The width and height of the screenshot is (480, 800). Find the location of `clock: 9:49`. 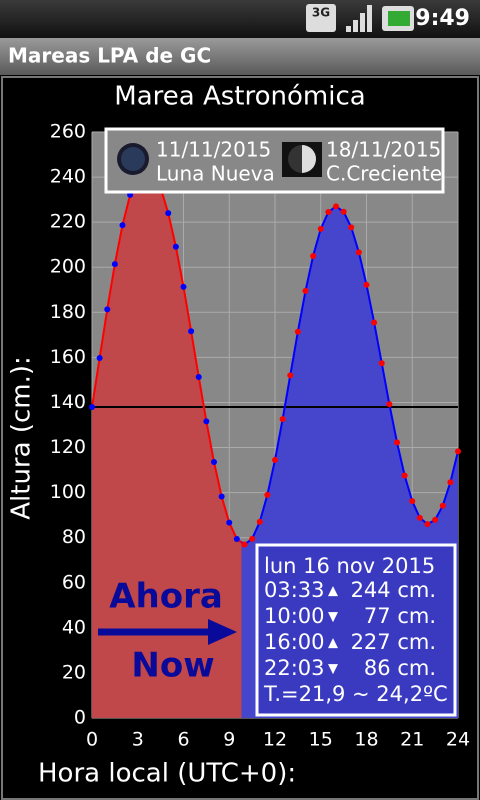

clock: 9:49 is located at coordinates (442, 18).